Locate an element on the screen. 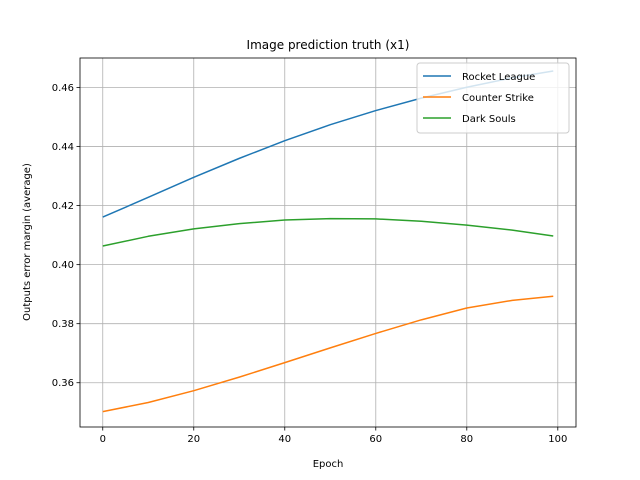 This screenshot has width=640, height=480. x-axis-label: Epoch is located at coordinates (328, 464).